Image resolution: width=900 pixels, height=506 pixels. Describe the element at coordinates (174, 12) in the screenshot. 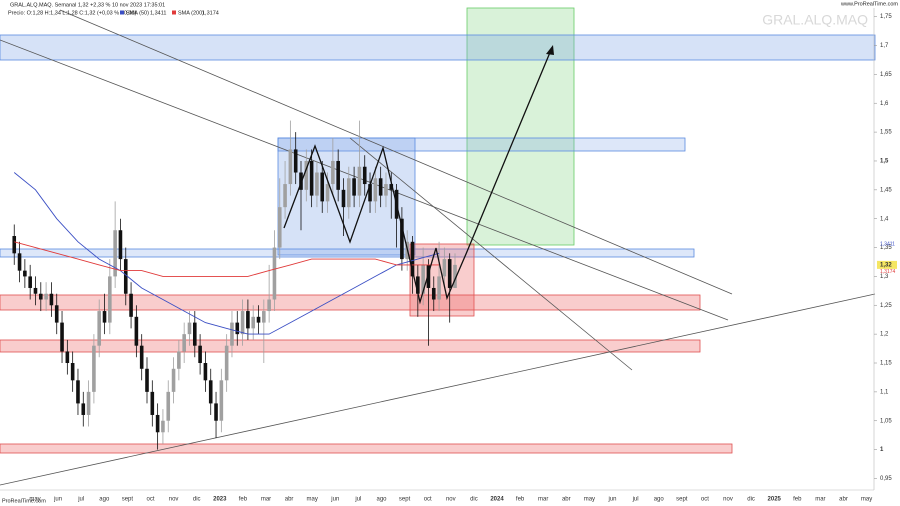

I see `legend-swatch` at that location.